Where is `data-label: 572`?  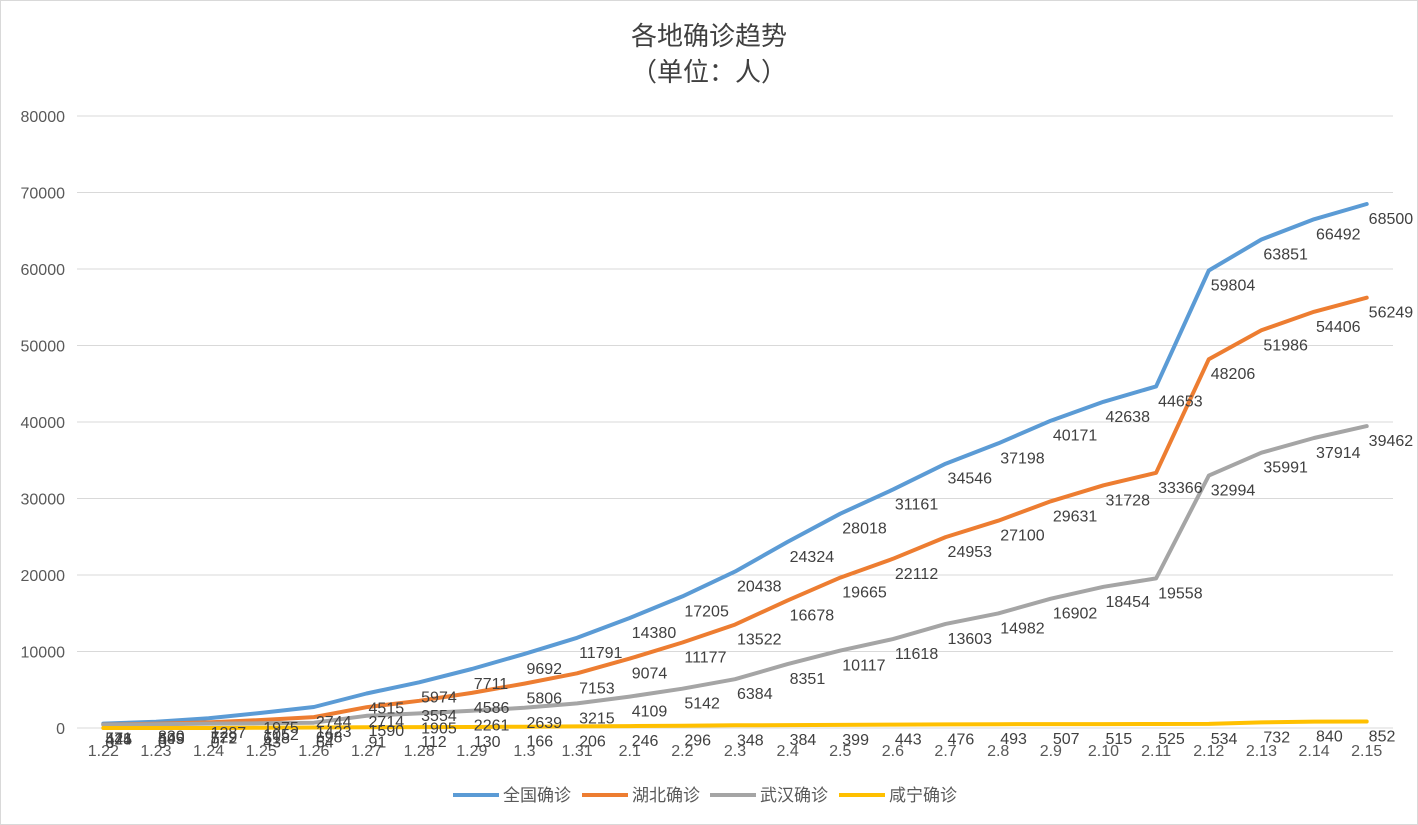 data-label: 572 is located at coordinates (224, 739).